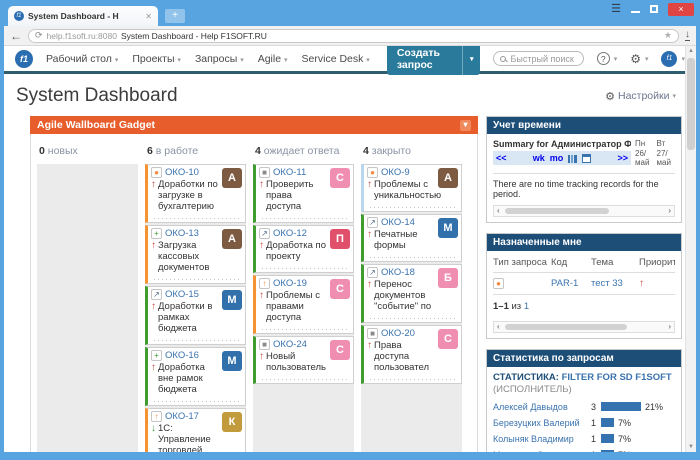 The width and height of the screenshot is (700, 460). Describe the element at coordinates (690, 249) in the screenshot. I see `vertical-scrollbar: ▲ ▼` at that location.